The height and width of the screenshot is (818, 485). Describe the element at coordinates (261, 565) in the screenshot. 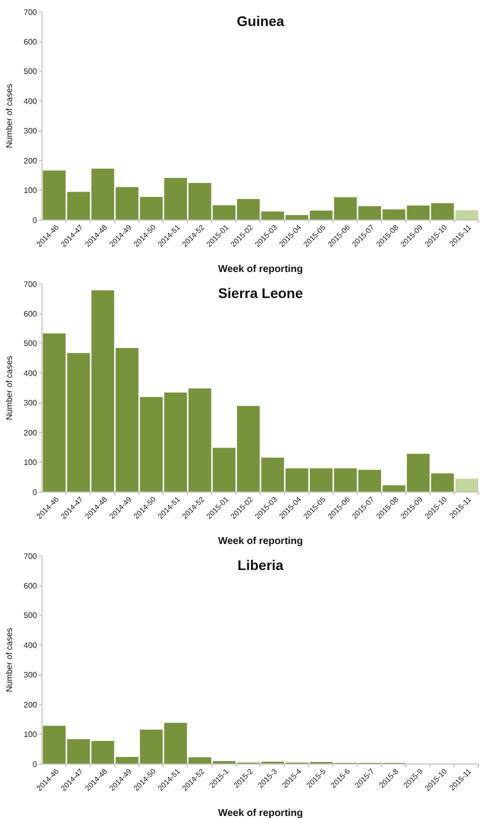

I see `chart-title: Liberia` at that location.